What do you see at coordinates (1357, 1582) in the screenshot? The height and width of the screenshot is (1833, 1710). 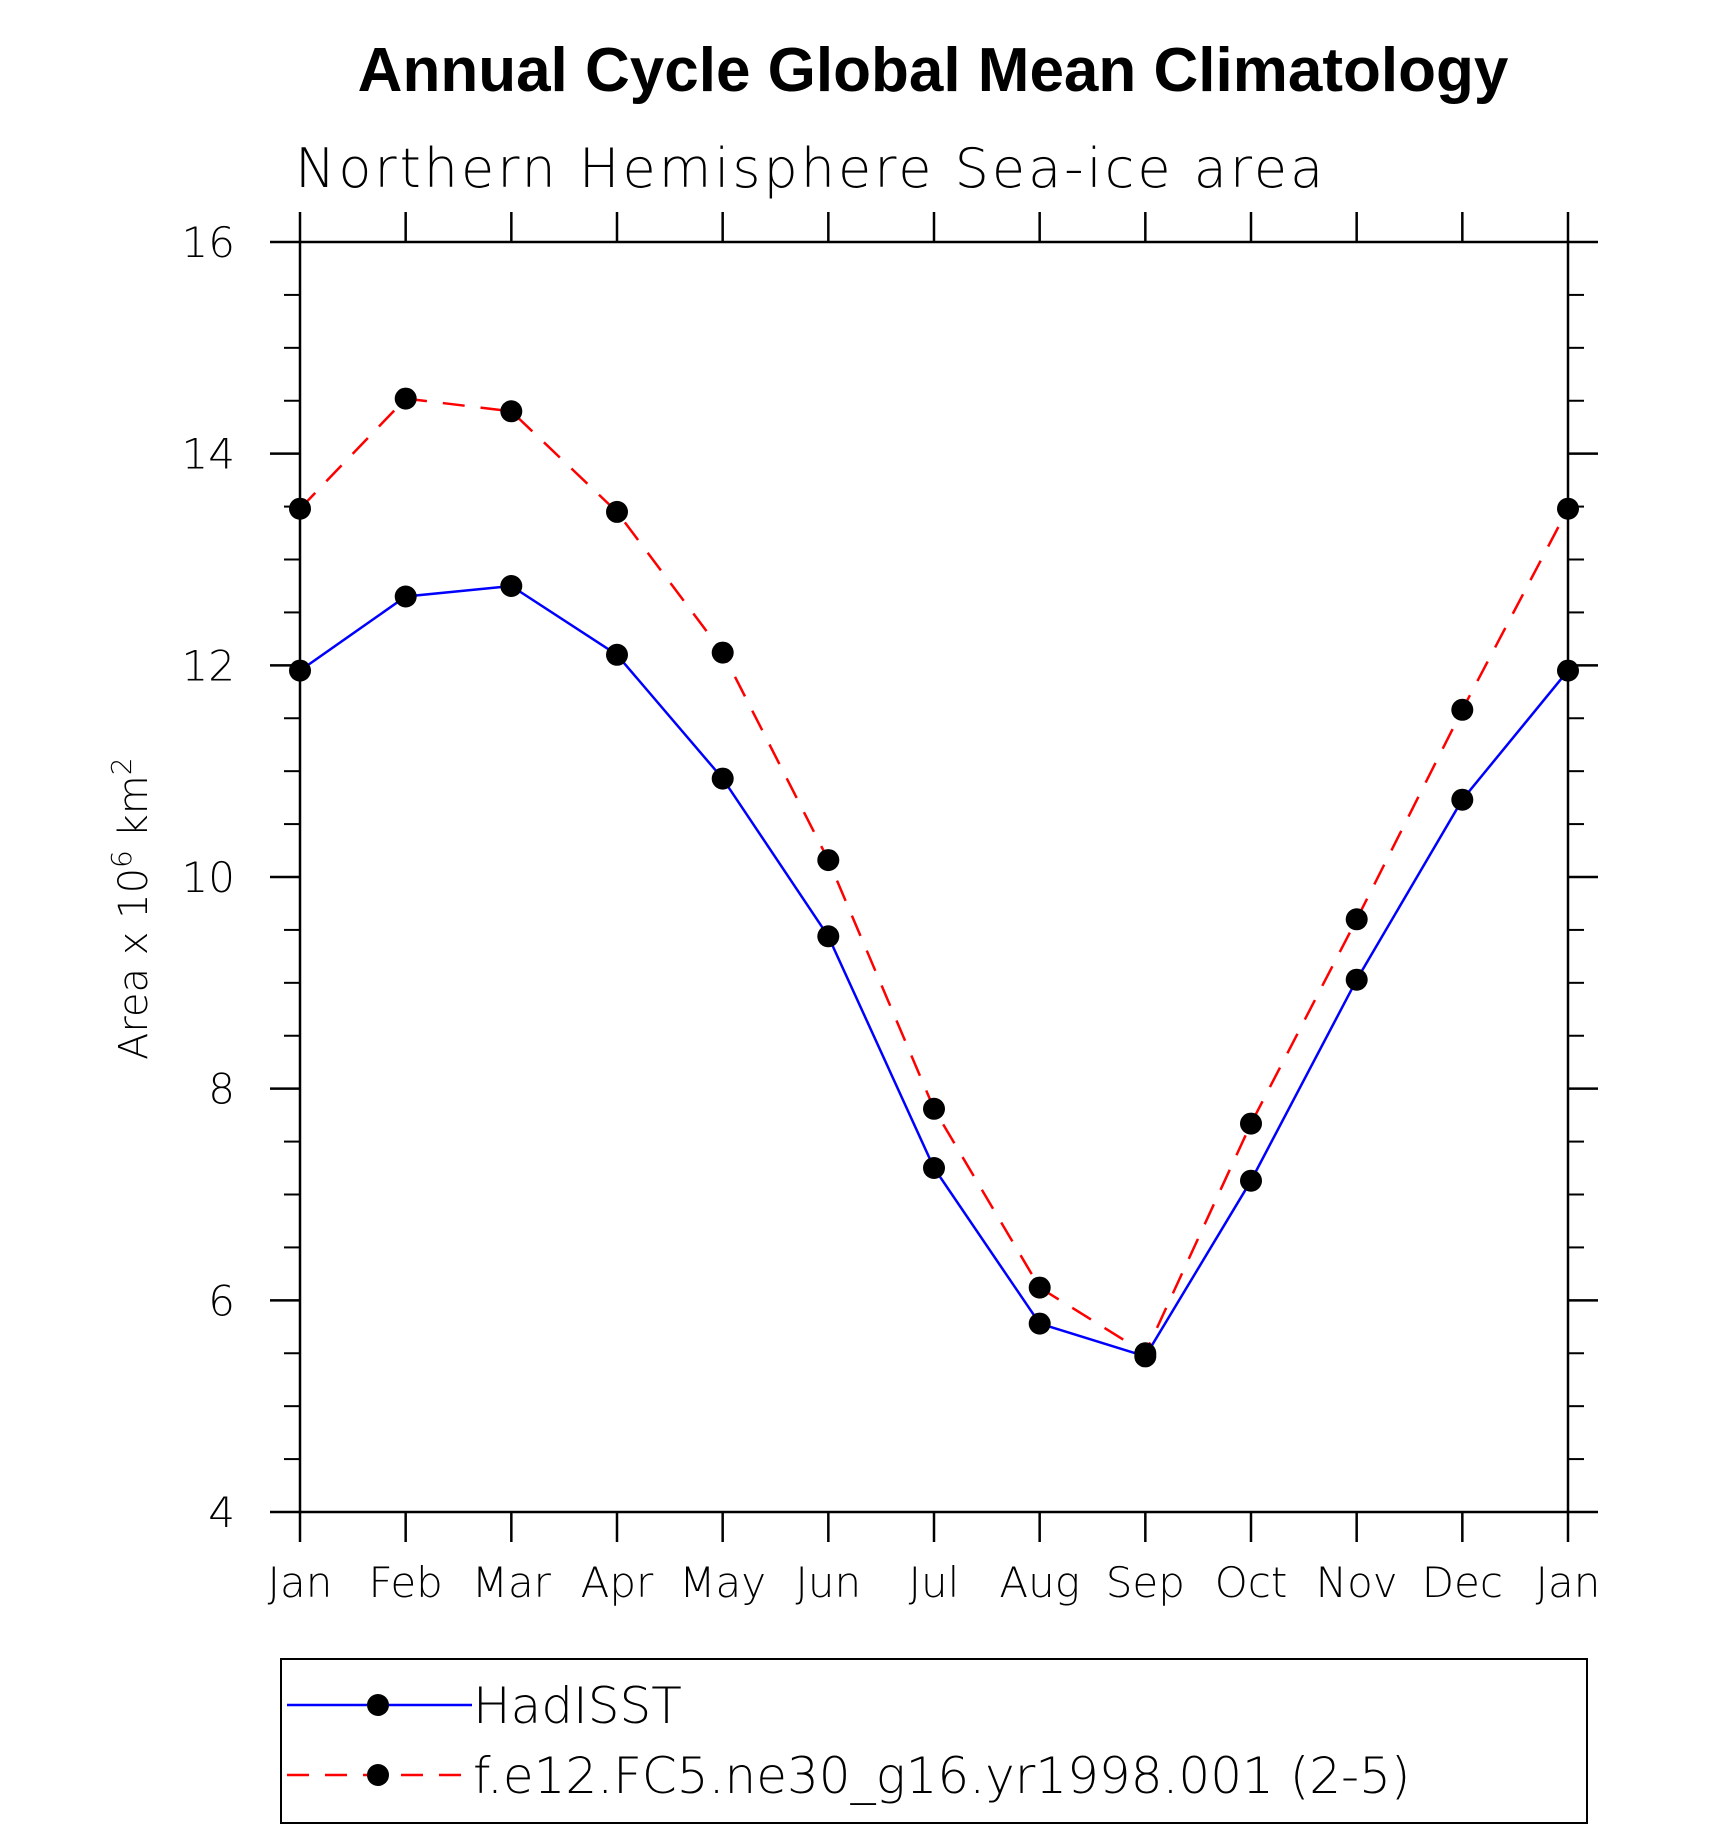 I see `x-tick-label: Nov` at bounding box center [1357, 1582].